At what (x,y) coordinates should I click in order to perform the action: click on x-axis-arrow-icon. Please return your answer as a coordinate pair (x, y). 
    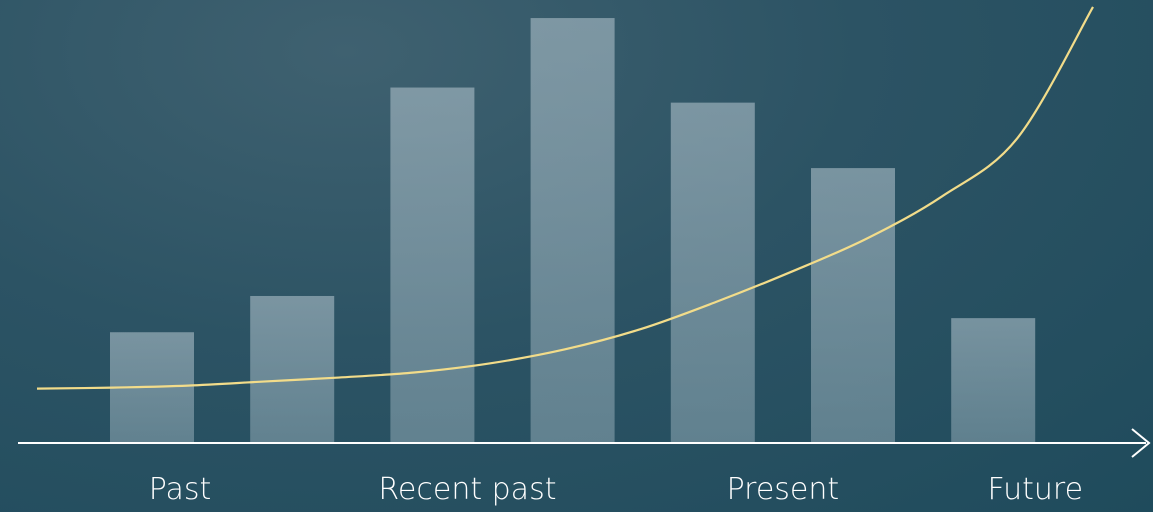
    Looking at the image, I should click on (1141, 443).